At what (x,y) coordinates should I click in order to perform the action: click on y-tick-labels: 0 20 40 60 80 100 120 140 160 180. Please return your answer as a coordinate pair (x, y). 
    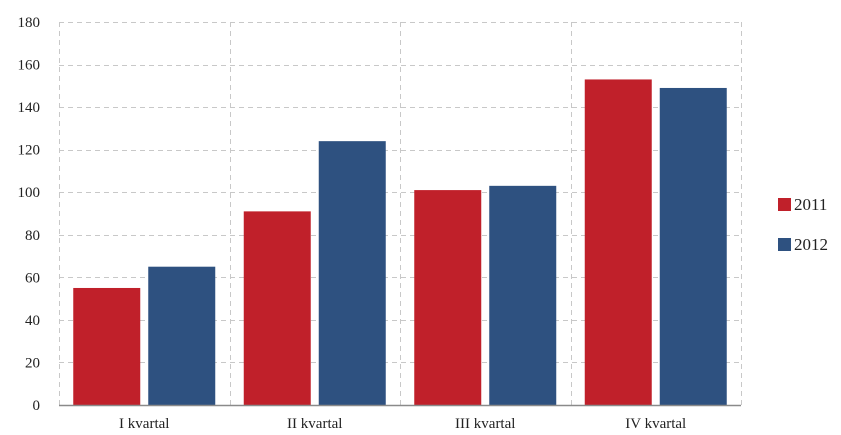
    Looking at the image, I should click on (29, 214).